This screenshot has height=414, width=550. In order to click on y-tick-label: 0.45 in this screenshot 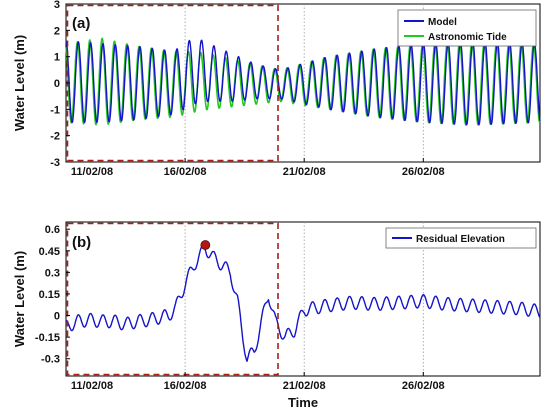, I will do `click(49, 252)`.